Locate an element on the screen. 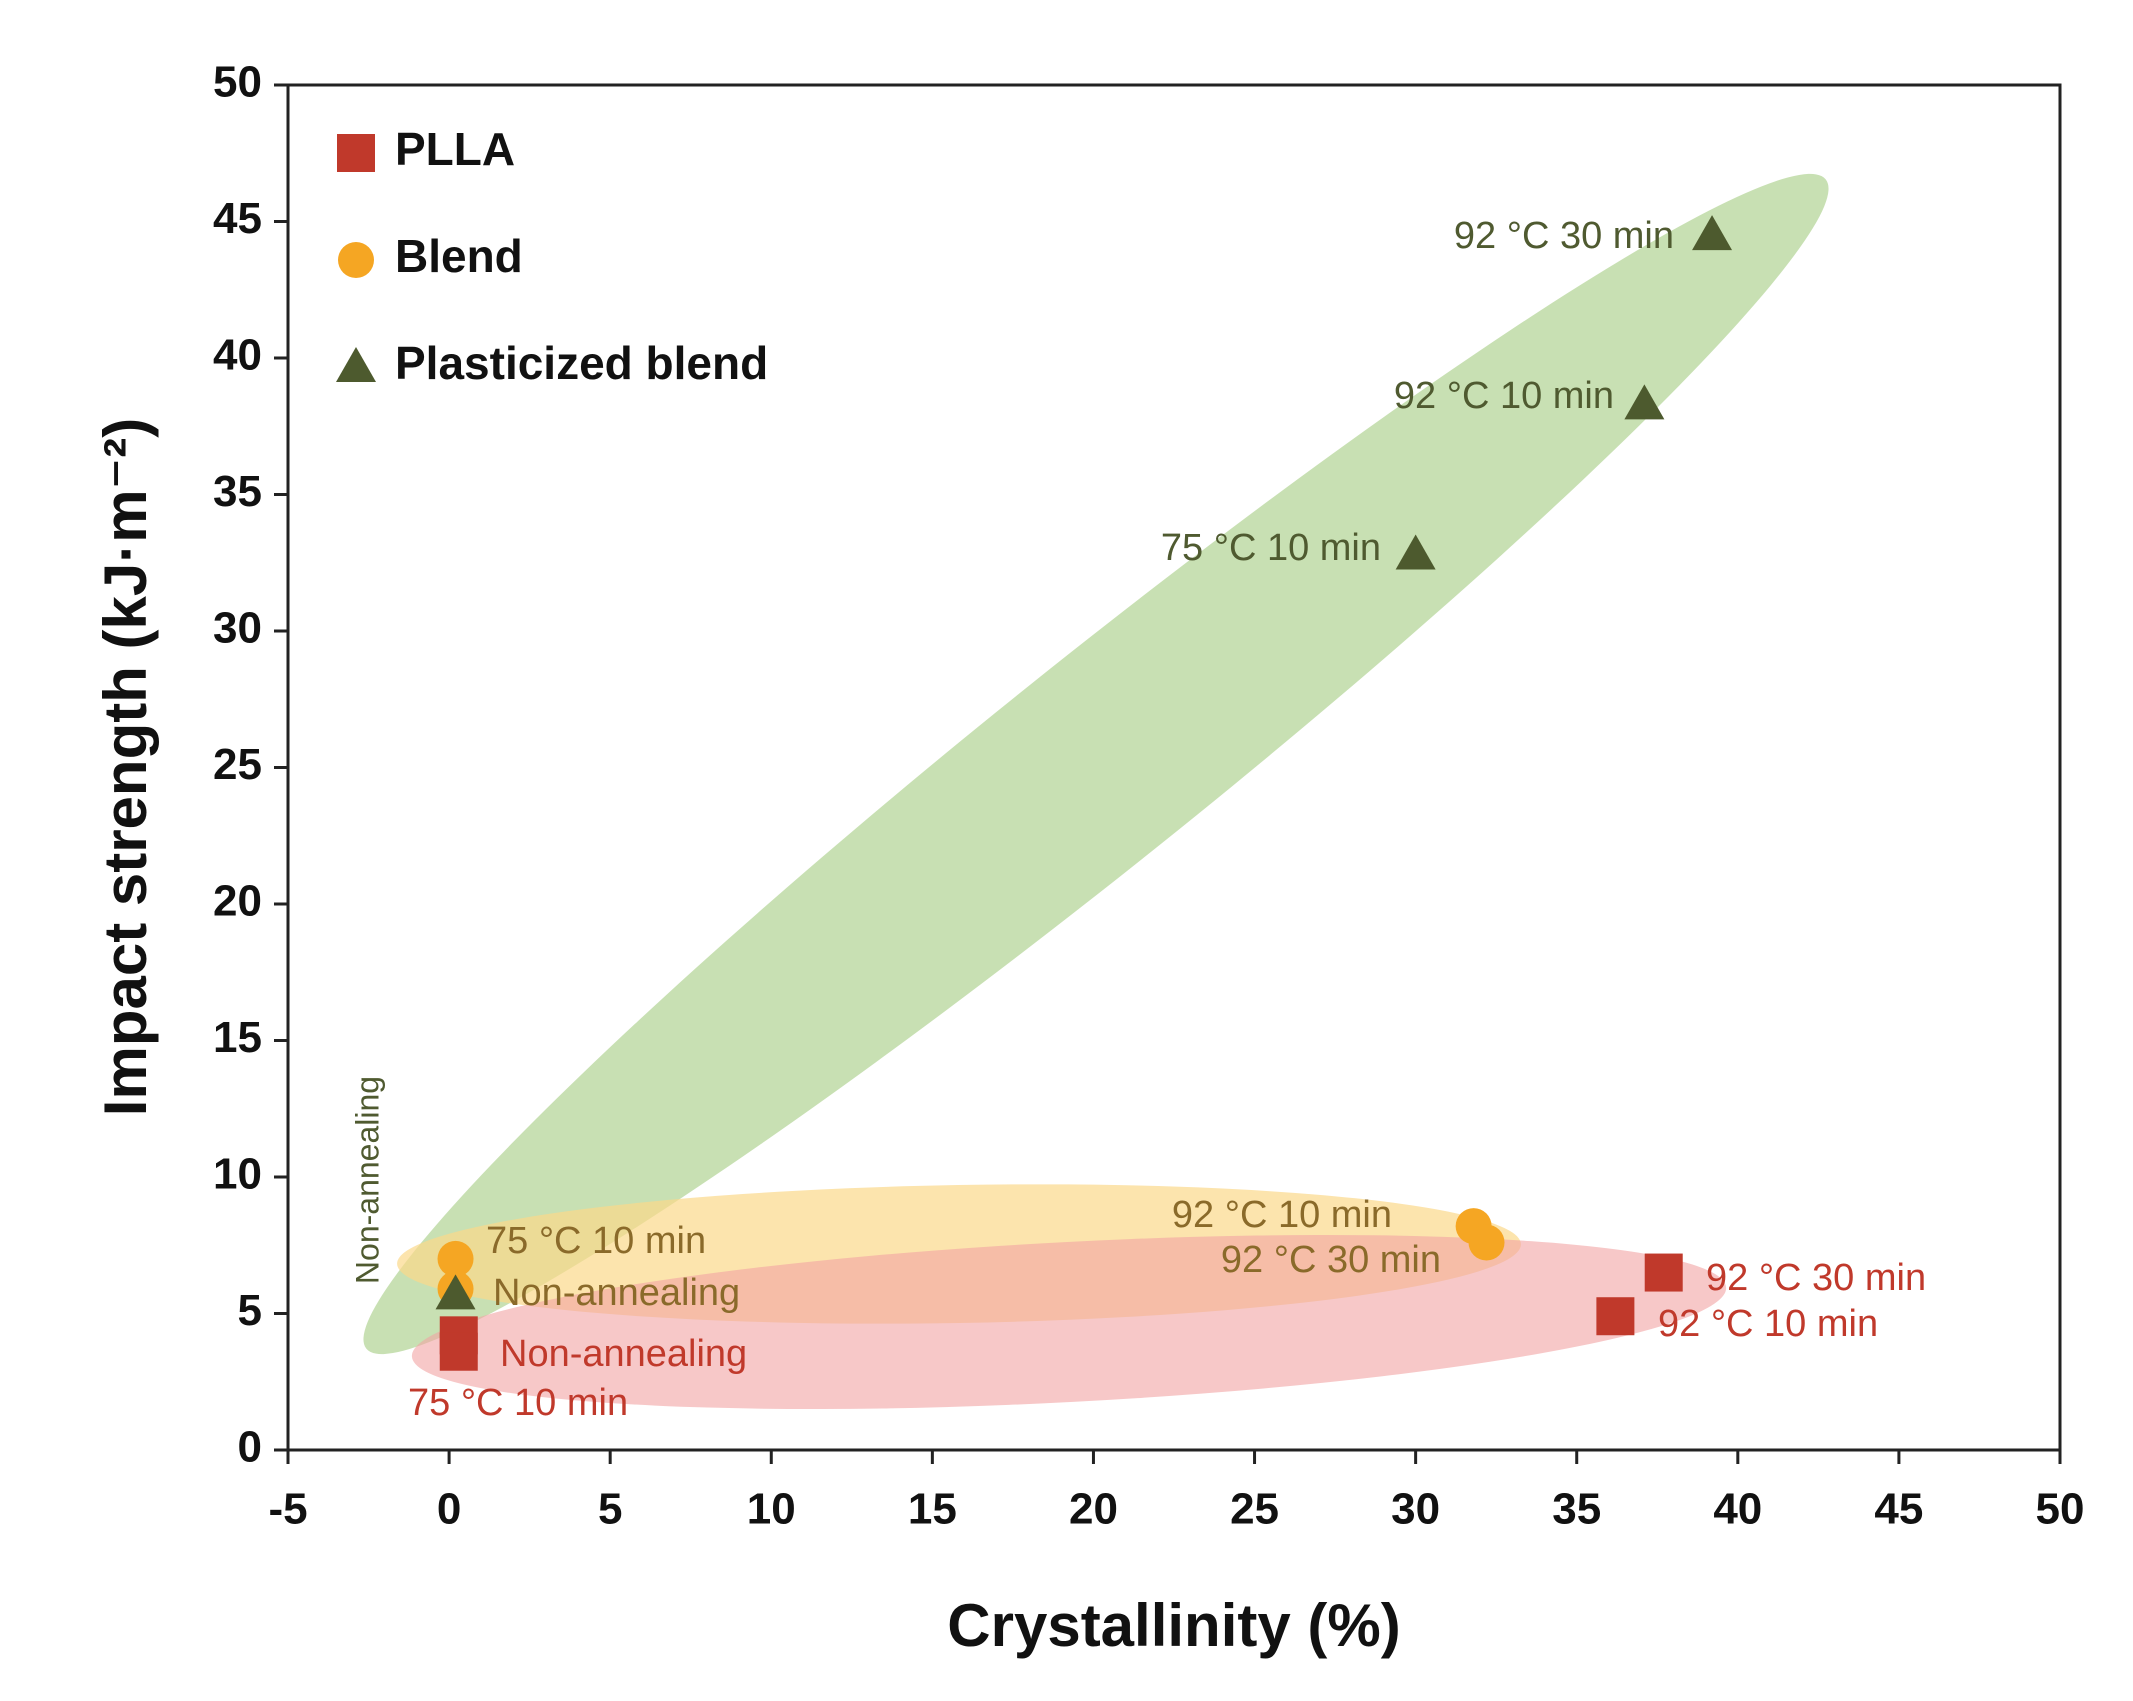 Image resolution: width=2133 pixels, height=1701 pixels. y-tick-label: 35 is located at coordinates (237, 491).